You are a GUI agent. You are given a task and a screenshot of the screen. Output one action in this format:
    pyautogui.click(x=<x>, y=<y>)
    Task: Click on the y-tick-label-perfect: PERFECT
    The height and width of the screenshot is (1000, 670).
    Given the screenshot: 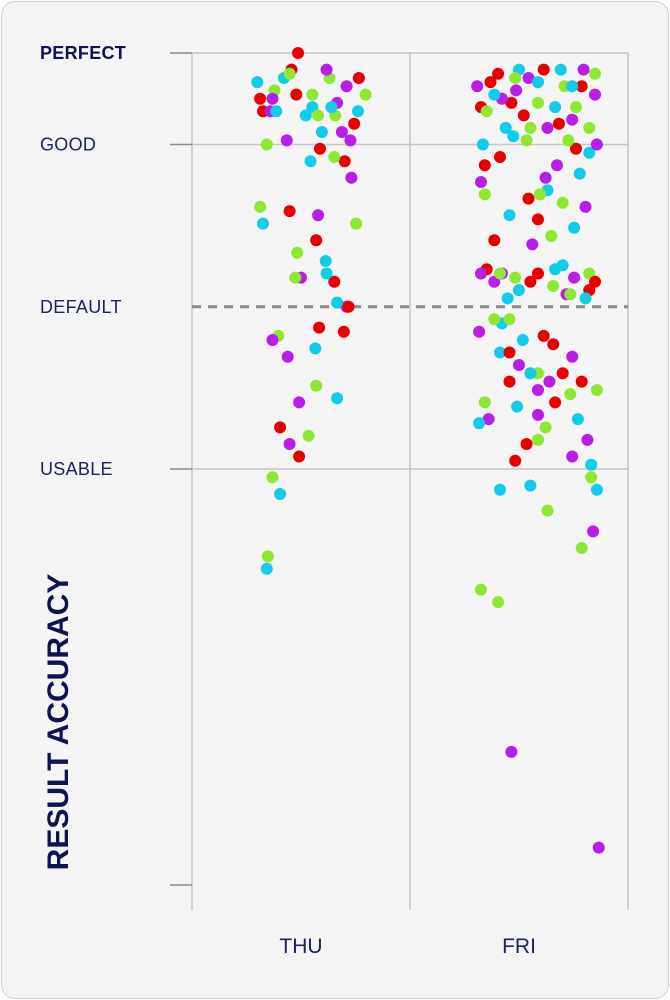 What is the action you would take?
    pyautogui.click(x=83, y=53)
    